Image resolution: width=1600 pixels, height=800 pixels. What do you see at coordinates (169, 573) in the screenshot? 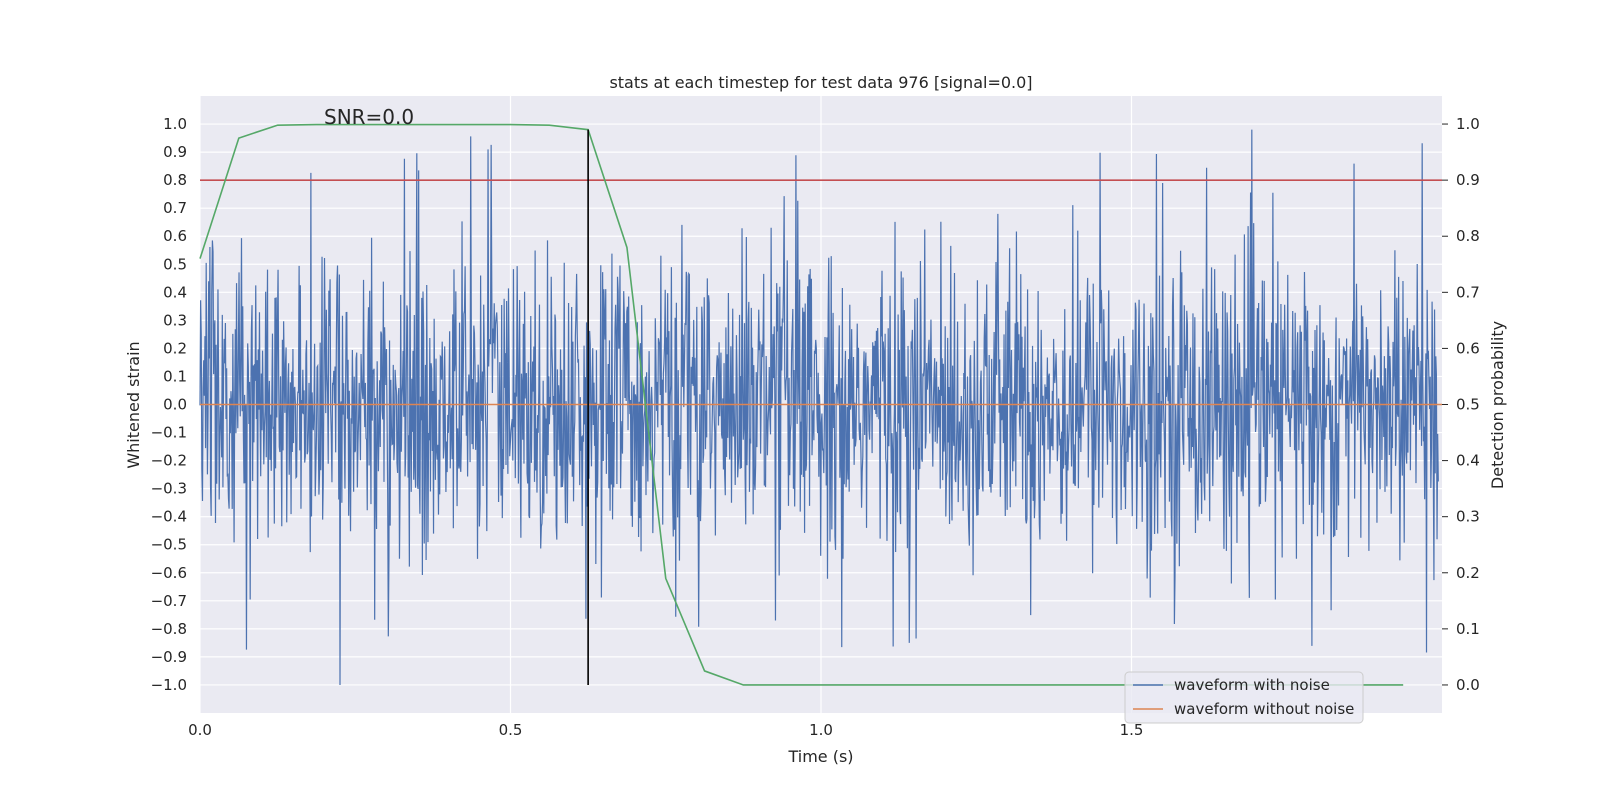
I see `y-tick-label: −0.6` at bounding box center [169, 573].